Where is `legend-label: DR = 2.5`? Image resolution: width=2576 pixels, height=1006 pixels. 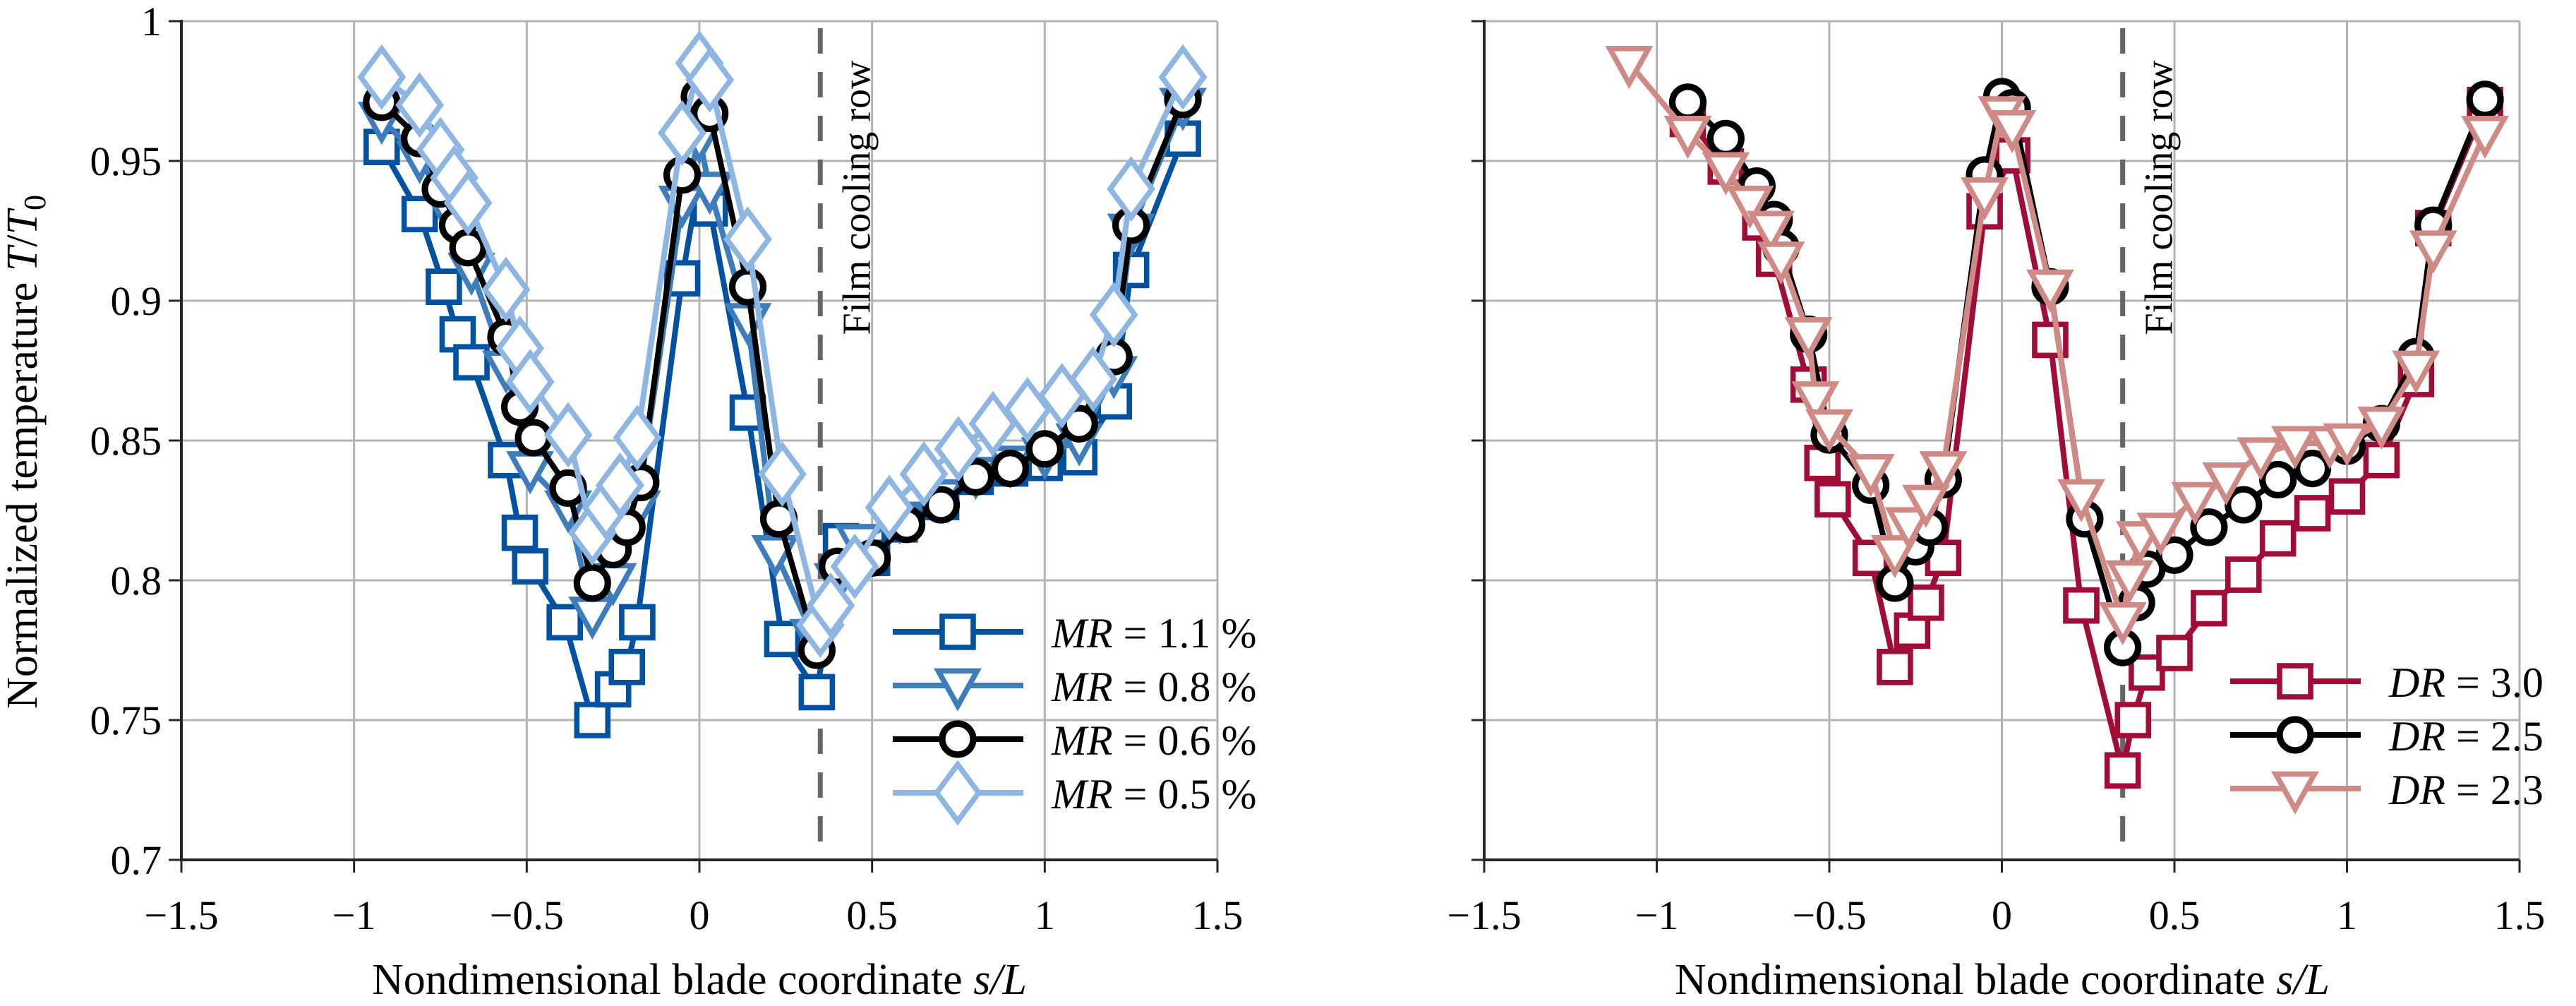 legend-label: DR = 2.5 is located at coordinates (2466, 736).